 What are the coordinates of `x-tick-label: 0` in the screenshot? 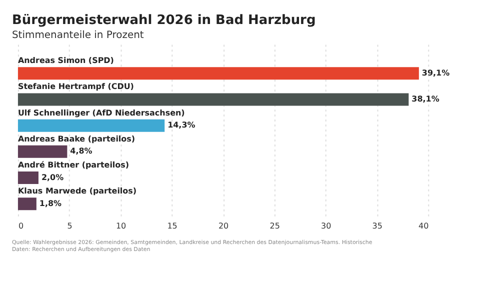 It's located at (21, 225).